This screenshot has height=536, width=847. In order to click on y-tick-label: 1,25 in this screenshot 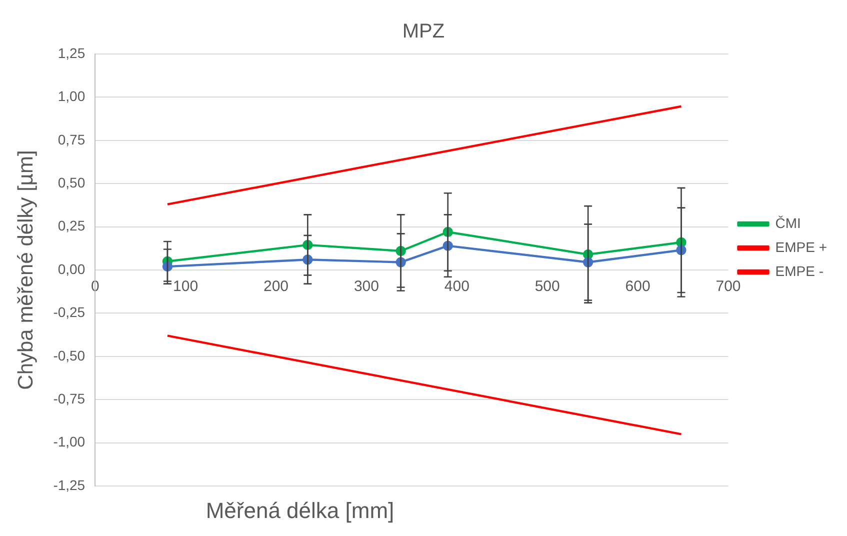, I will do `click(72, 52)`.